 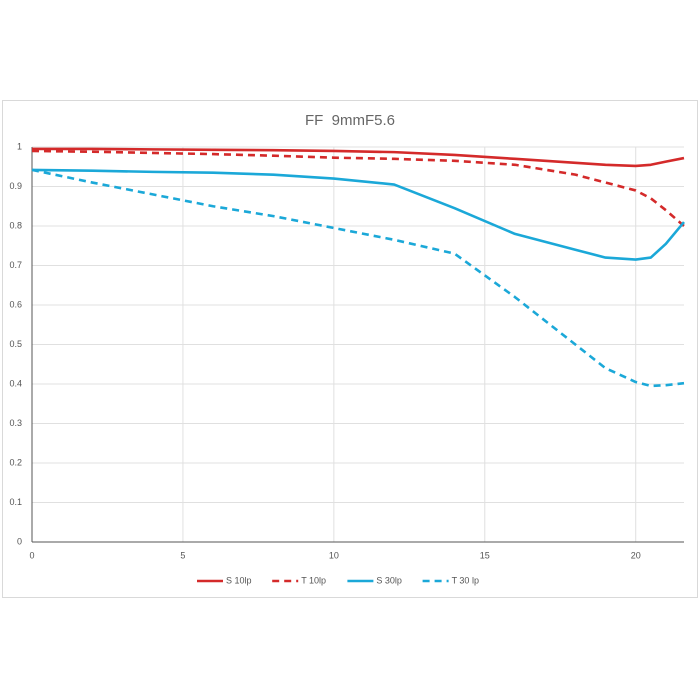 What do you see at coordinates (313, 580) in the screenshot?
I see `legend-label: T 10lp` at bounding box center [313, 580].